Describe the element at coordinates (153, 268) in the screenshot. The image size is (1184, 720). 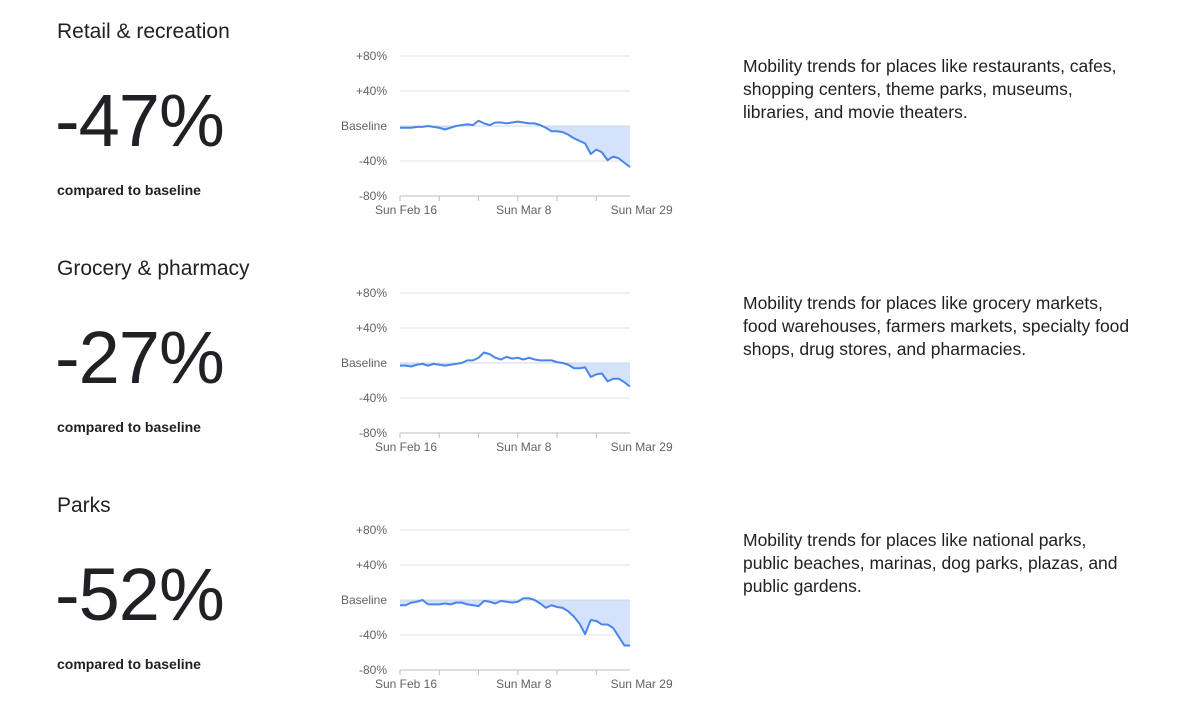
I see `category-title: Grocery & pharmacy` at that location.